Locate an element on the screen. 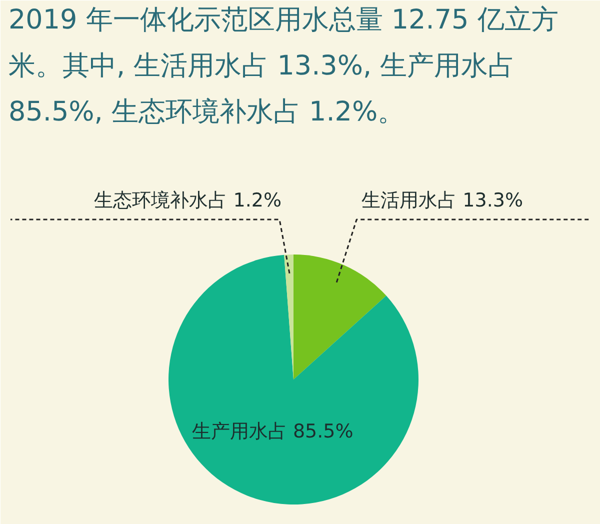 This screenshot has width=600, height=524. slice-label: 生态环境补水占 1.2% is located at coordinates (188, 201).